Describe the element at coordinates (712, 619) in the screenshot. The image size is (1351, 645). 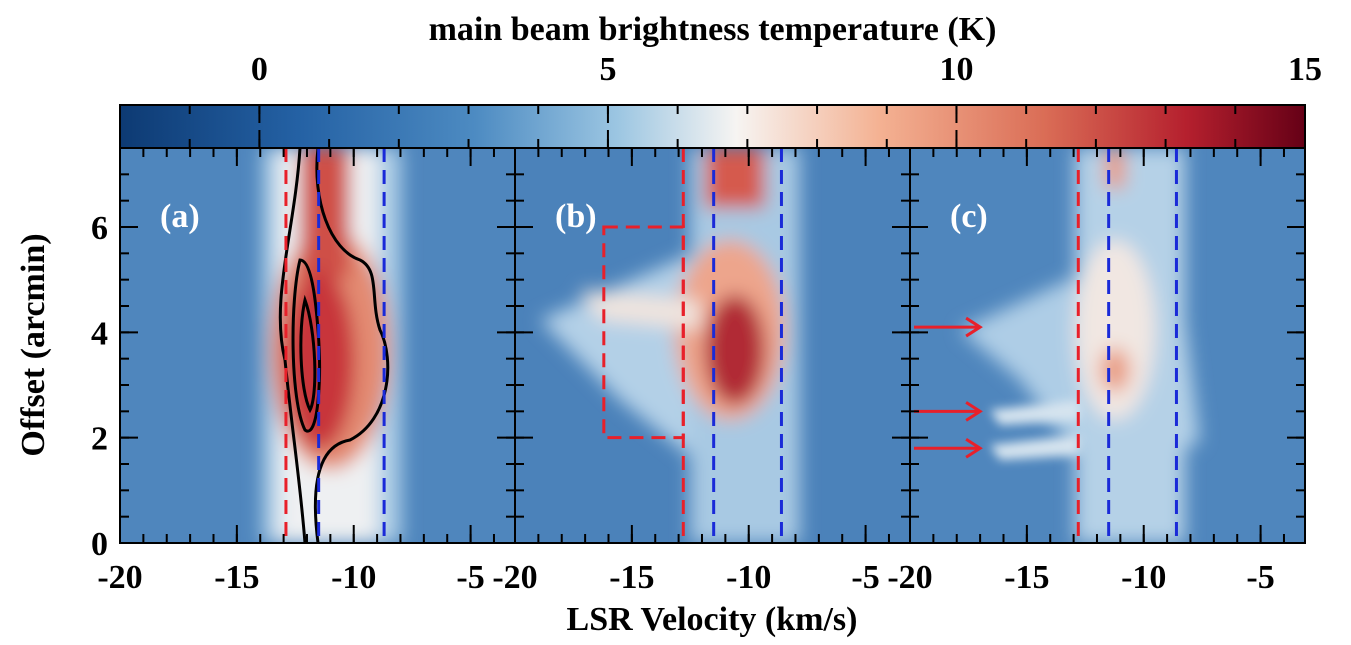
I see `x-axis-label: LSR Velocity (km/s)` at that location.